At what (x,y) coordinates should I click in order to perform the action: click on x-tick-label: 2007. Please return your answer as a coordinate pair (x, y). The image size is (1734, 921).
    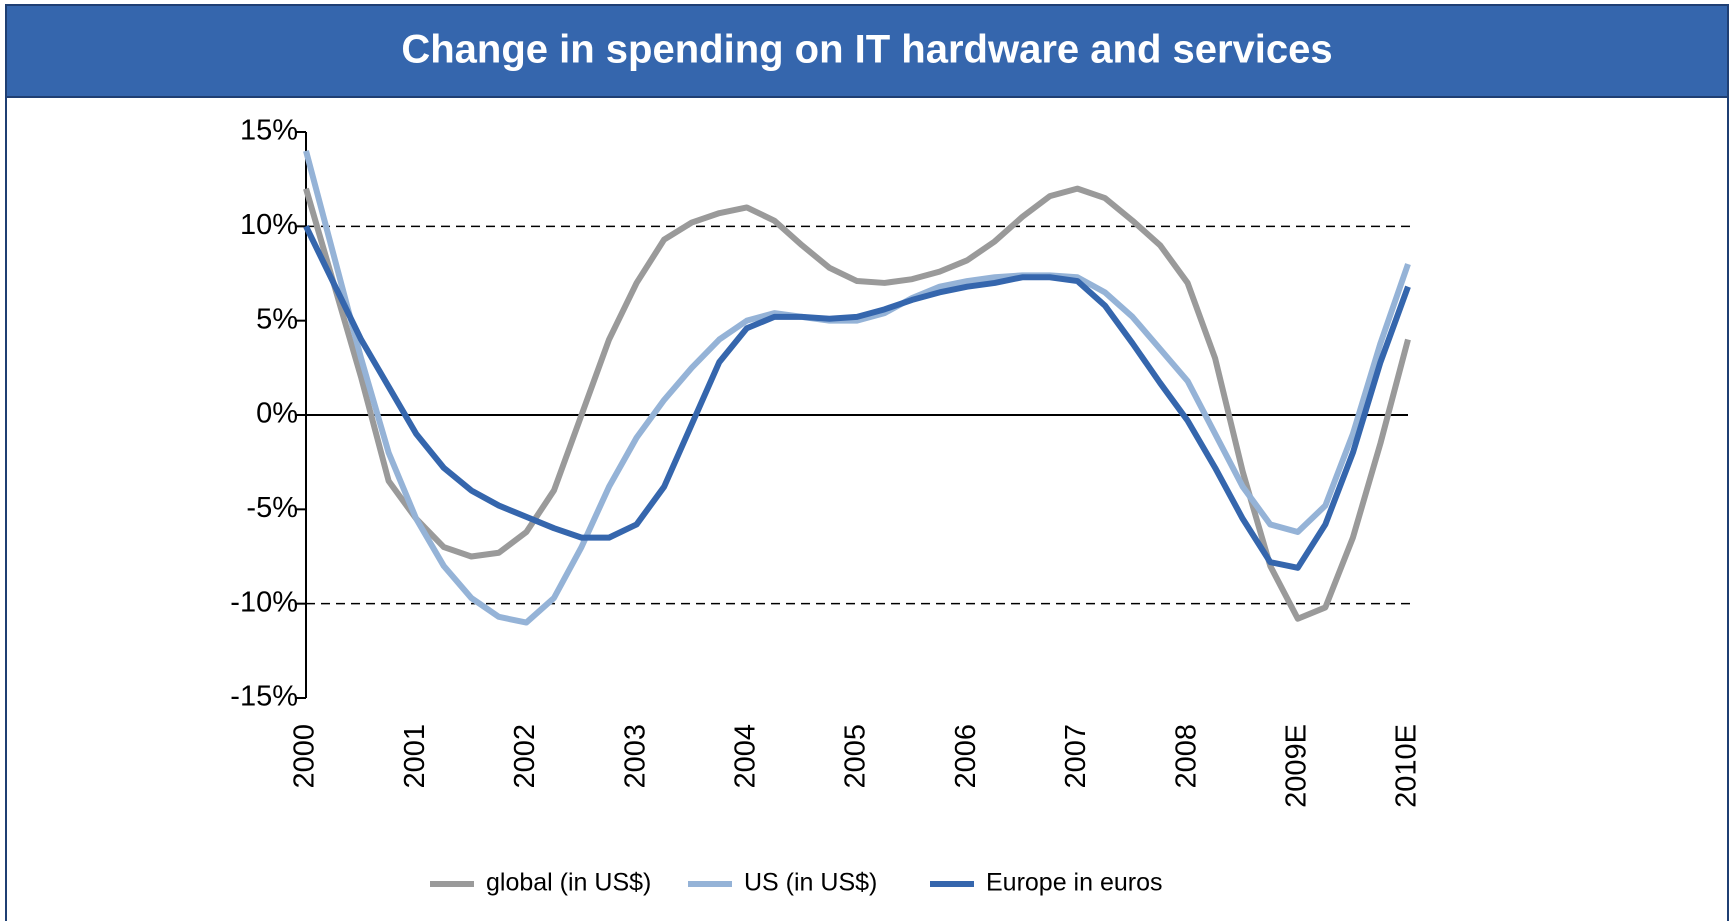
    Looking at the image, I should click on (1076, 756).